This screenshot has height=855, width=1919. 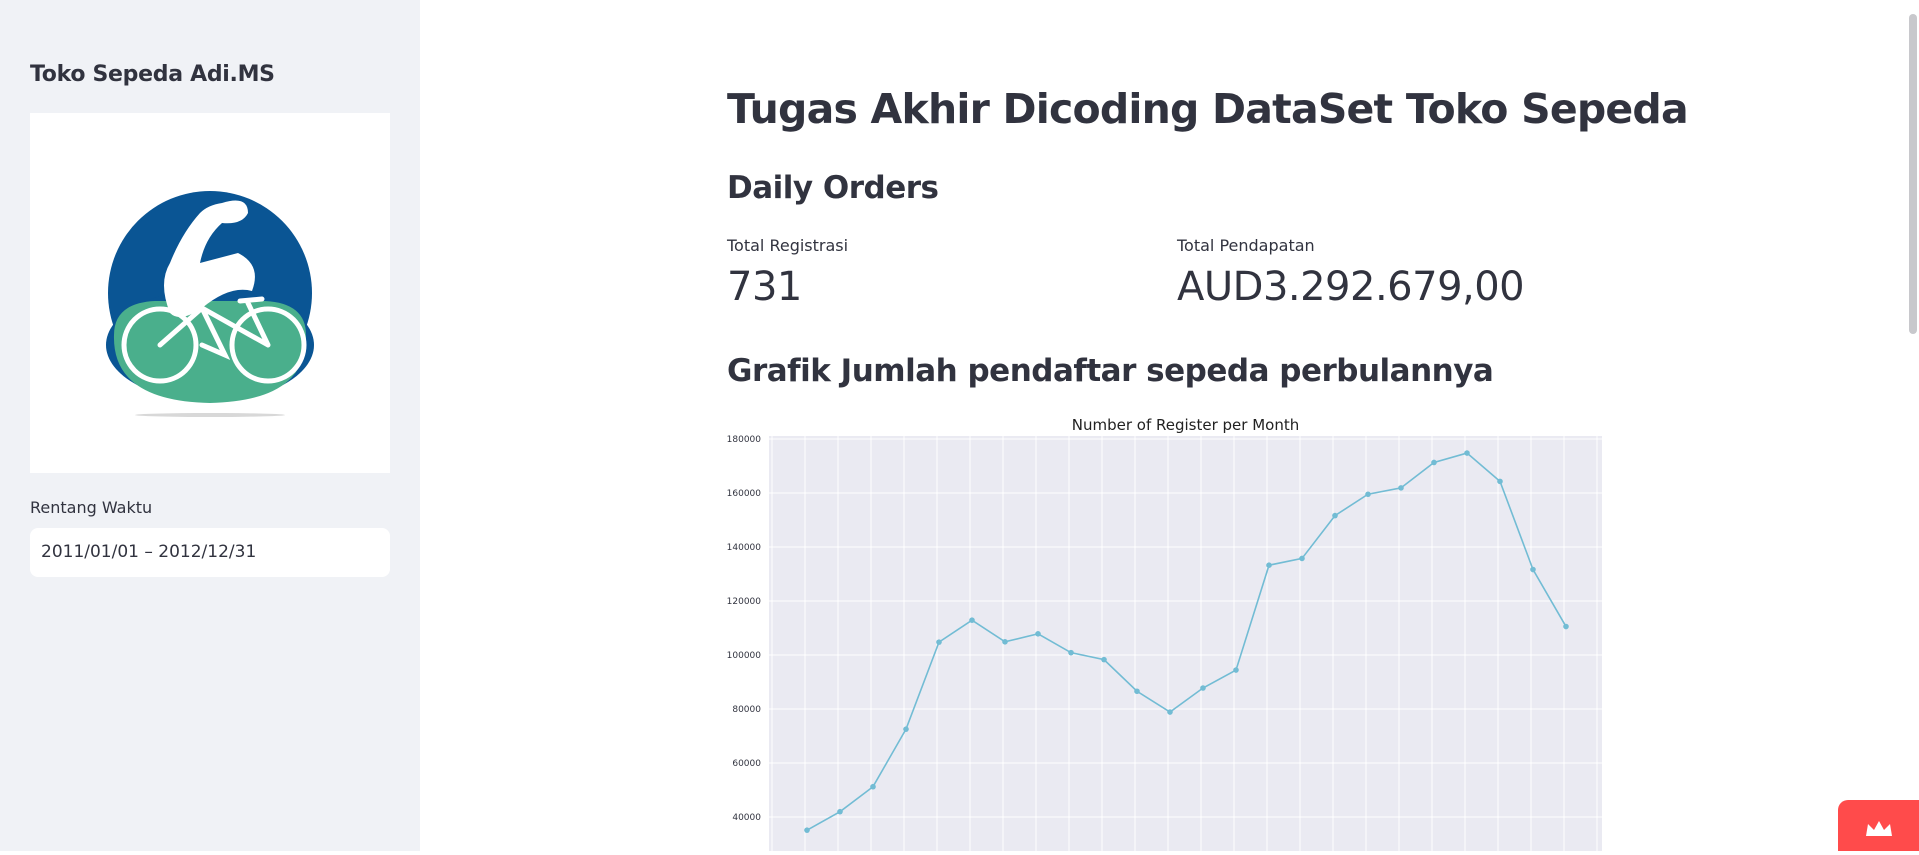 I want to click on date-range-input: 2011/01/01 – 2012/12/31, so click(x=210, y=552).